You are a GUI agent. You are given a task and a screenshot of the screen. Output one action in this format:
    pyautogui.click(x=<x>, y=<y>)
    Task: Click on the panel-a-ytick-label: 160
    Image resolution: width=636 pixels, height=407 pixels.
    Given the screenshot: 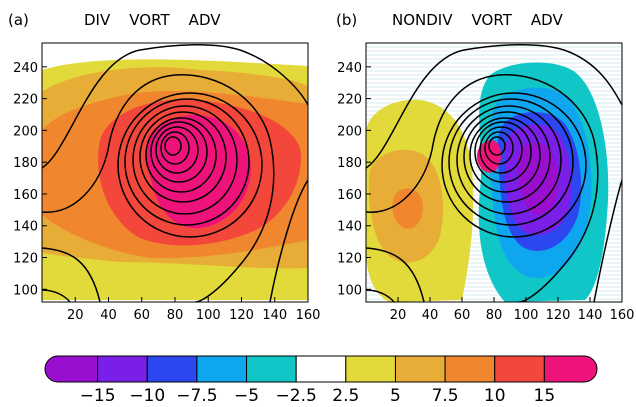 What is the action you would take?
    pyautogui.click(x=25, y=195)
    